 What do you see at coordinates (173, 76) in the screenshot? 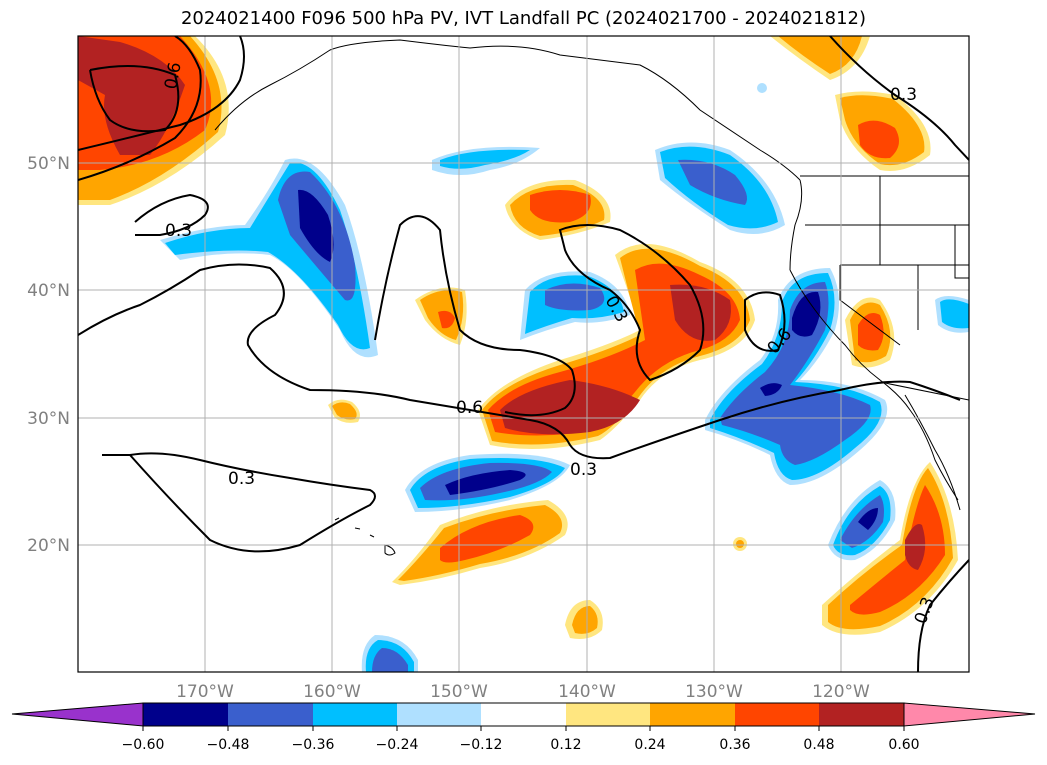
I see `contour-label-06-nw: 0.6` at bounding box center [173, 76].